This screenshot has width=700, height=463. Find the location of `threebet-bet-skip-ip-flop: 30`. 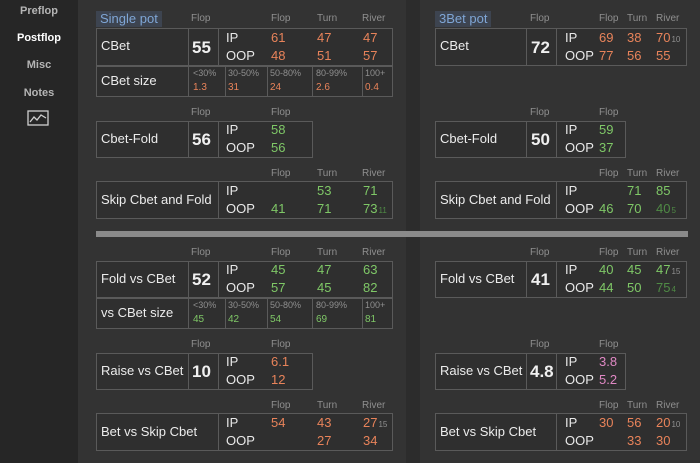

threebet-bet-skip-ip-flop: 30 is located at coordinates (606, 422).